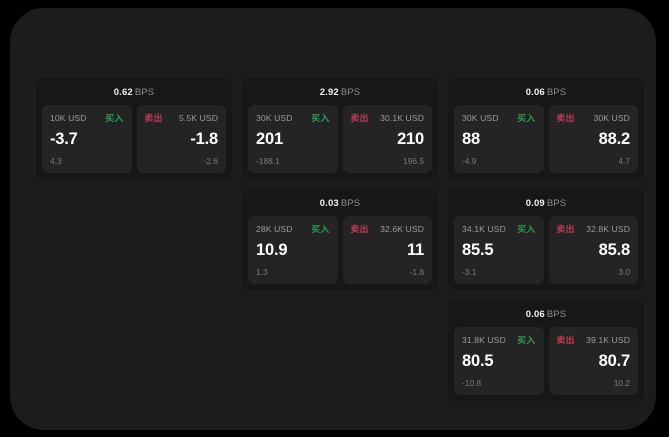 The height and width of the screenshot is (437, 669). What do you see at coordinates (402, 118) in the screenshot?
I see `sell-notional: 30.1K USD` at bounding box center [402, 118].